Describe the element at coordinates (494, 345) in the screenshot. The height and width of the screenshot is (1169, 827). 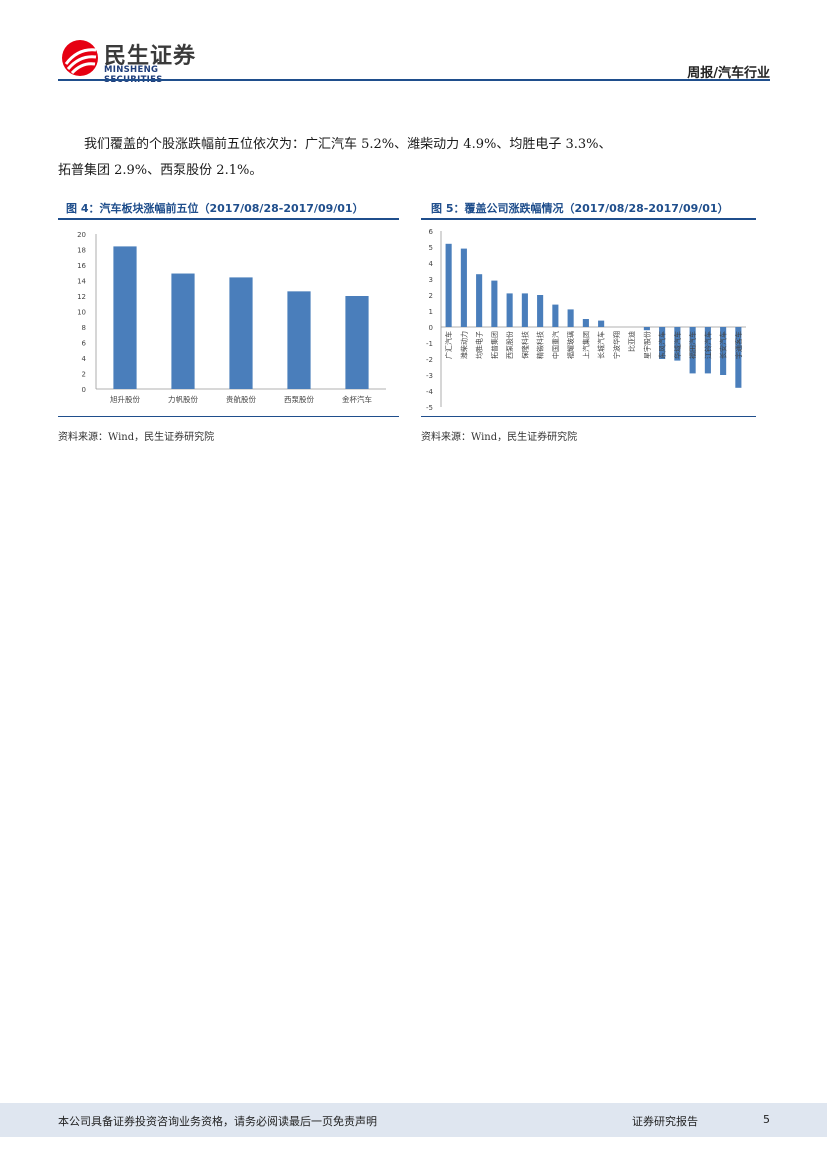
I see `x-tick-label: 拓普集团` at that location.